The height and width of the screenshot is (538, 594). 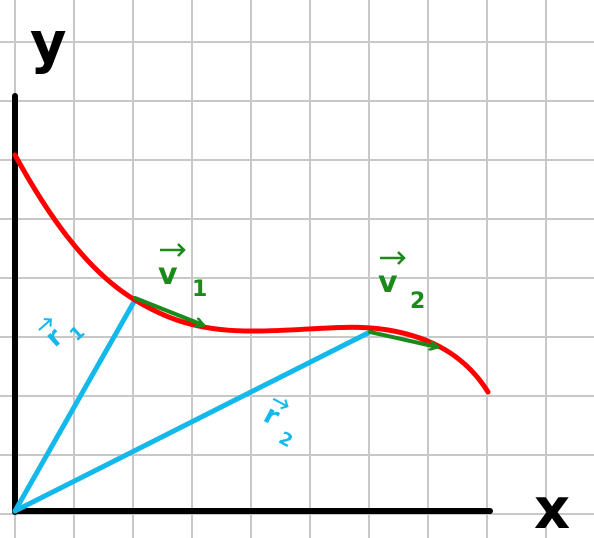 What do you see at coordinates (417, 301) in the screenshot?
I see `label-v2-subscript: 2` at bounding box center [417, 301].